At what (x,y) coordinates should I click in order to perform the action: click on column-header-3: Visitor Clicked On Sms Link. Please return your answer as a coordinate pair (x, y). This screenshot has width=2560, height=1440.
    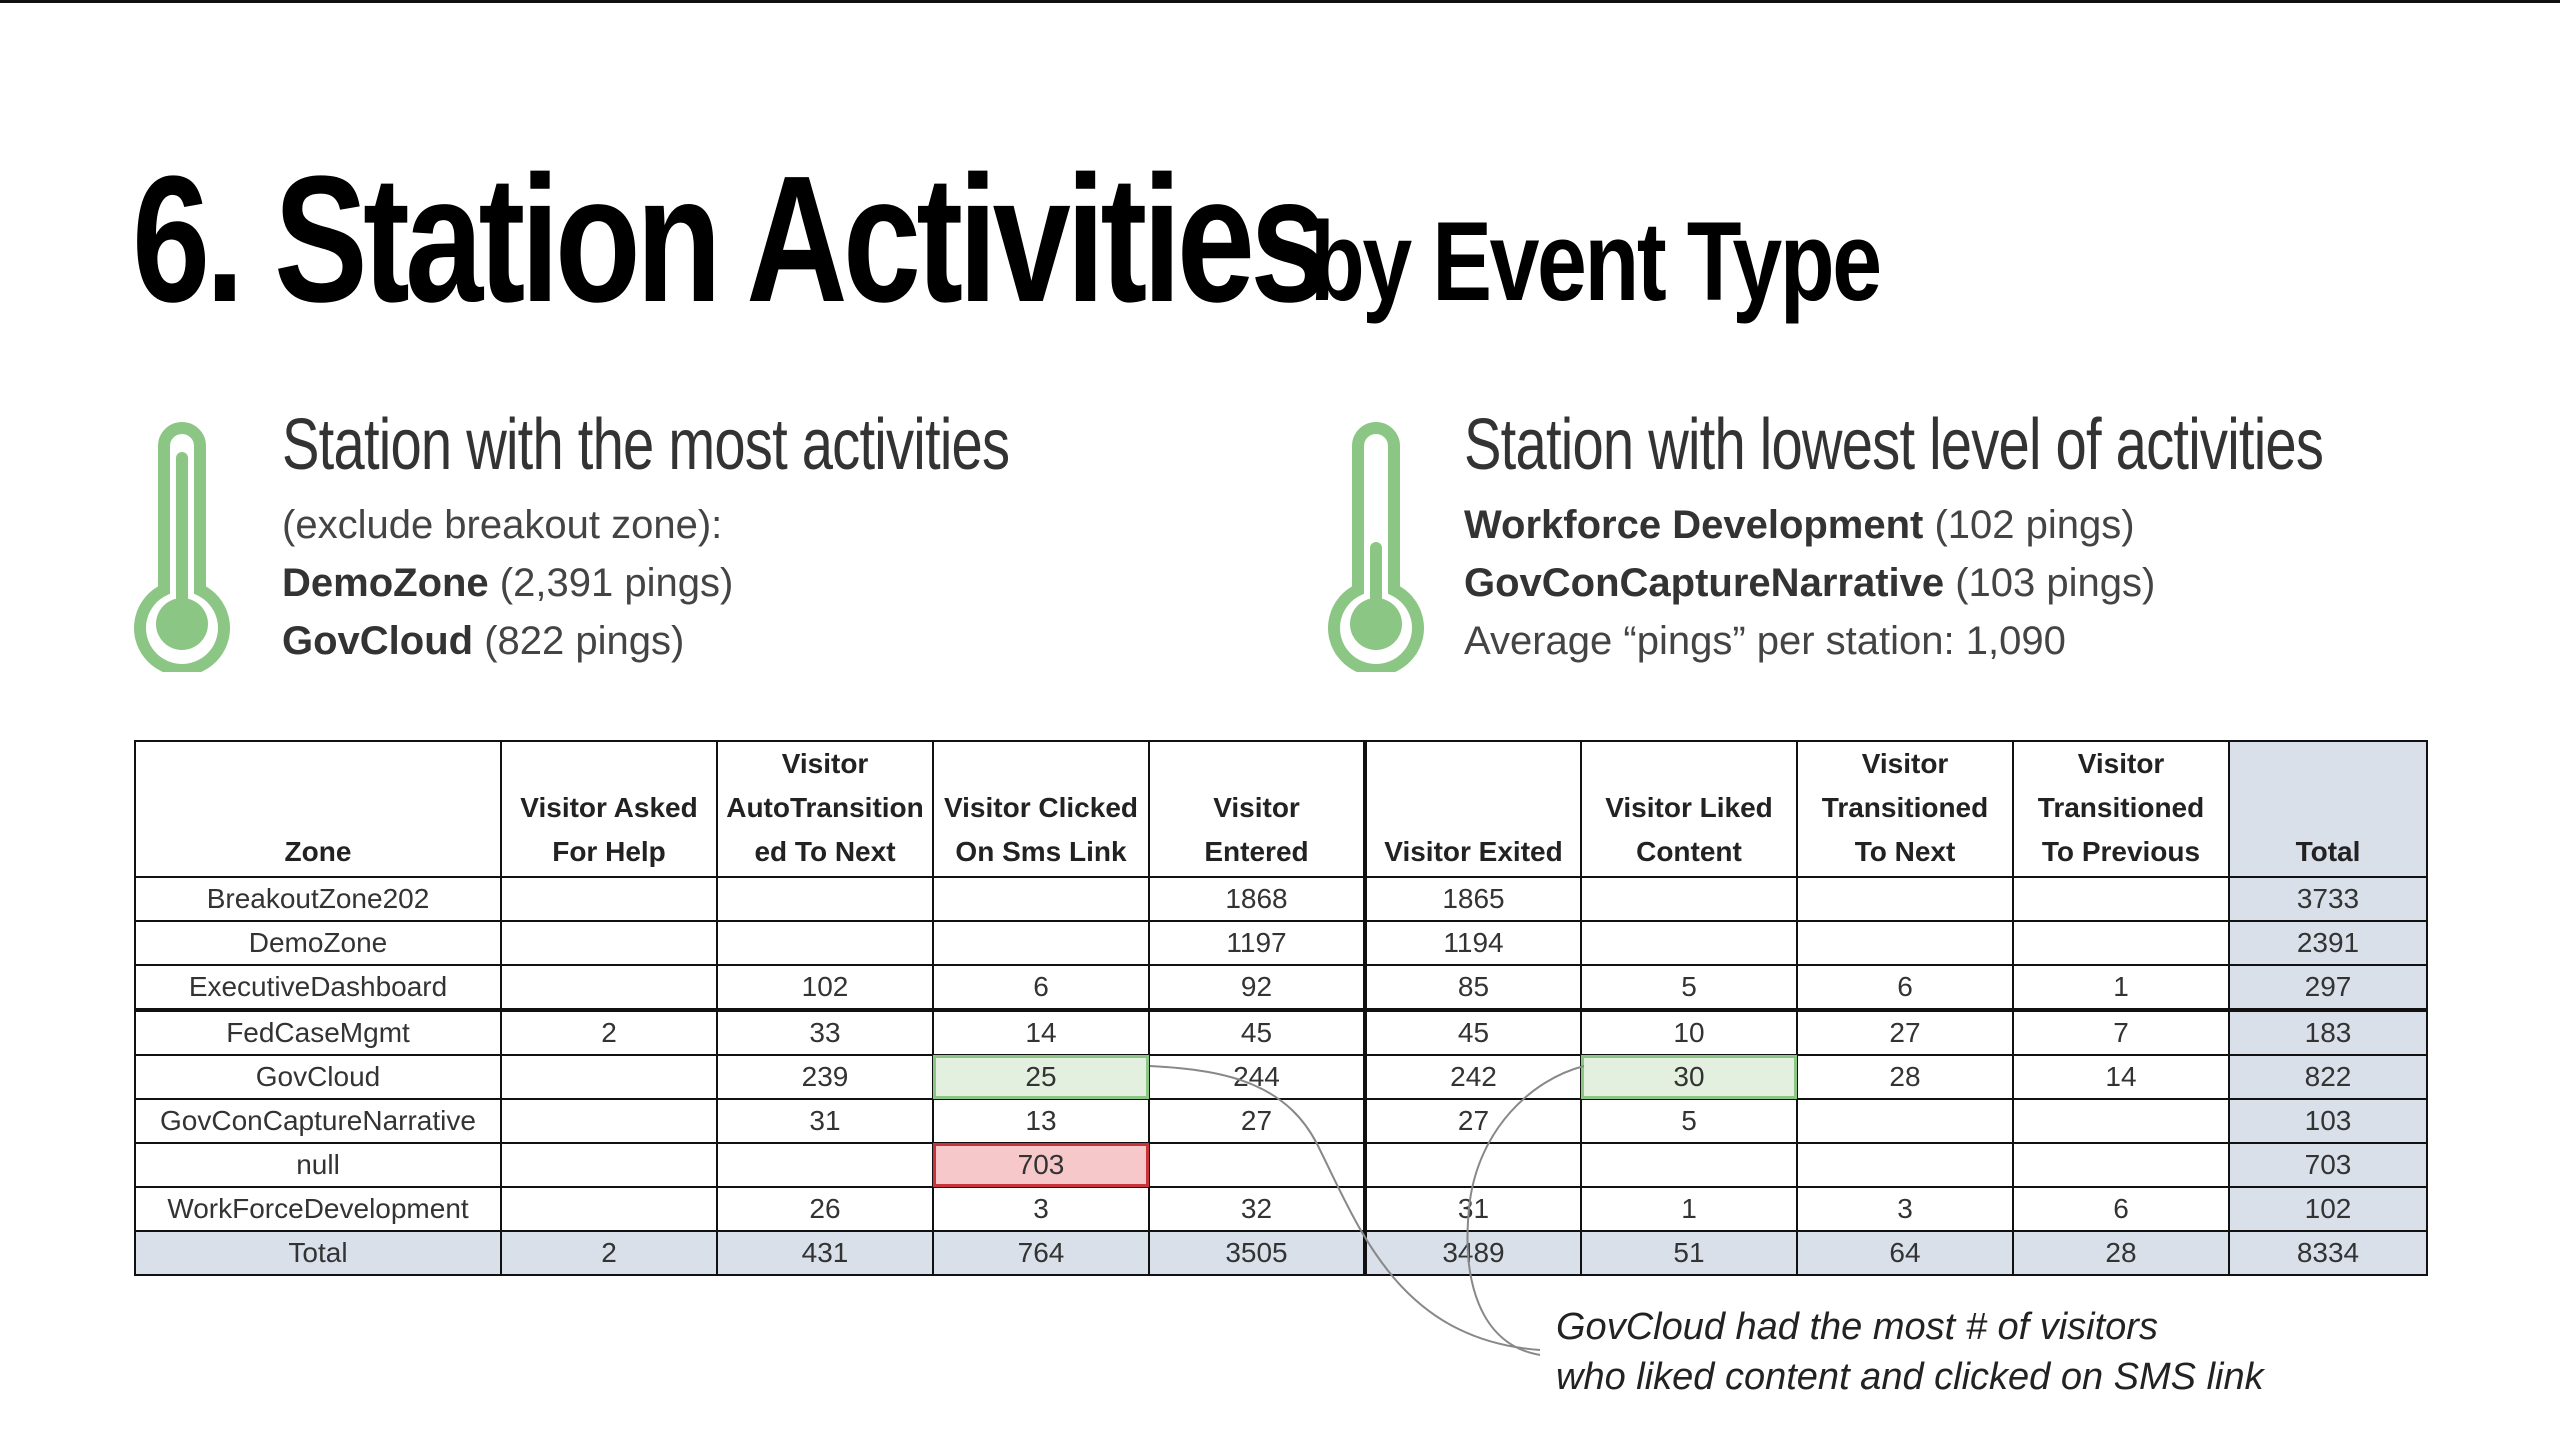
    Looking at the image, I should click on (1041, 809).